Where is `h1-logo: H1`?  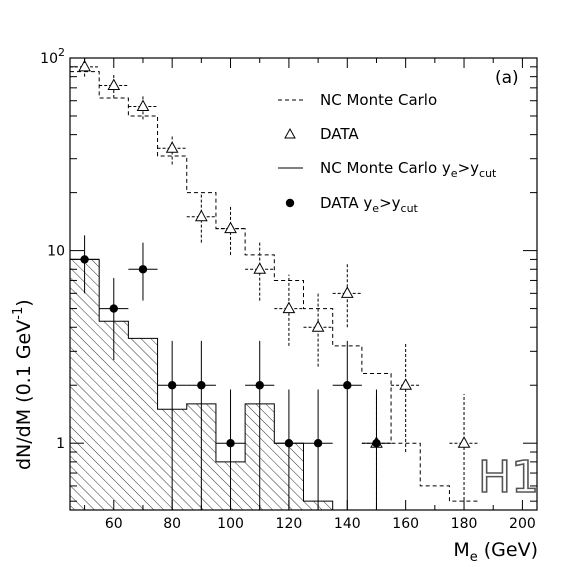
h1-logo: H1 is located at coordinates (508, 477).